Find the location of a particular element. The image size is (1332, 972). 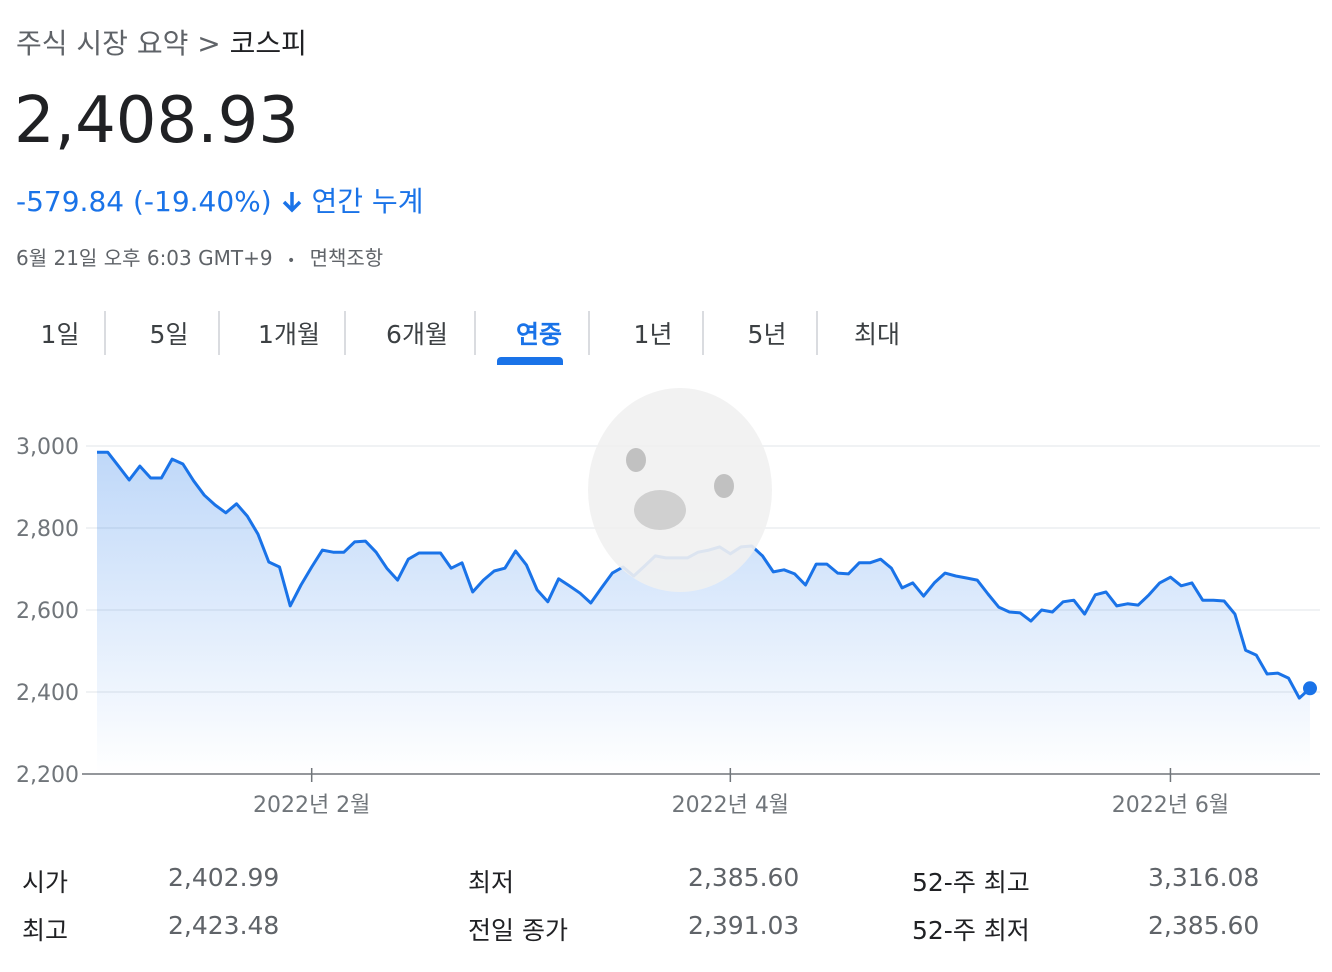

tab-bar: 1일 5일 1개월 6개월 연중 1년 5년 최대 is located at coordinates (465, 335).